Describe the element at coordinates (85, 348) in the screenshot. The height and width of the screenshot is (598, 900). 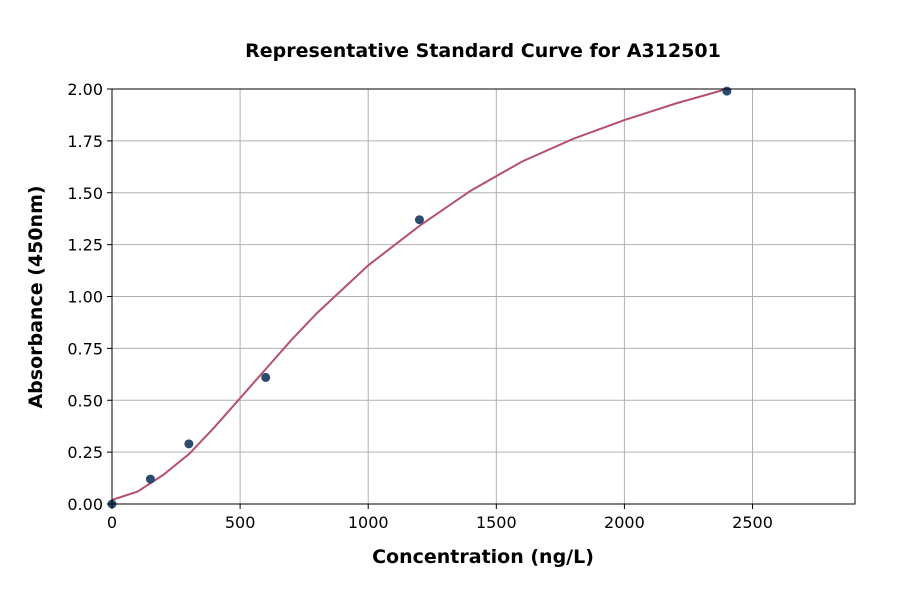
I see `y-tick-label: 0.75` at that location.